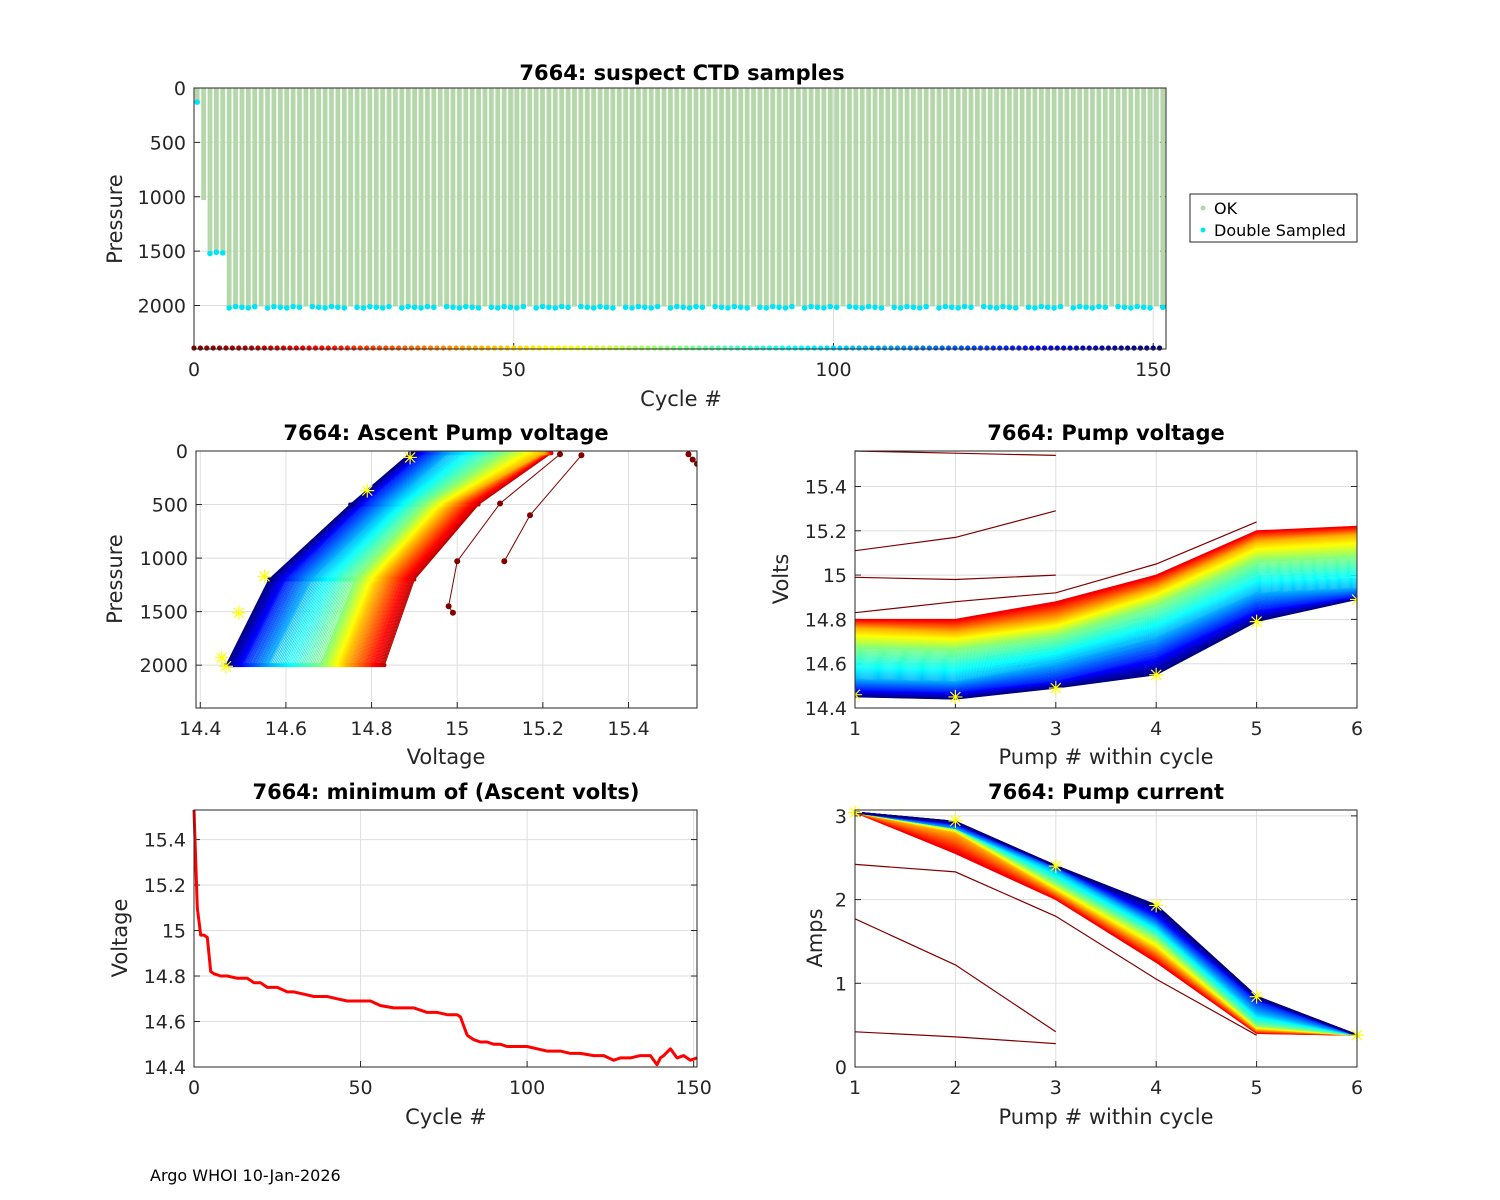 The image size is (1500, 1200). Describe the element at coordinates (445, 792) in the screenshot. I see `chart-title: 7664: minimum of (Ascent volts)` at that location.